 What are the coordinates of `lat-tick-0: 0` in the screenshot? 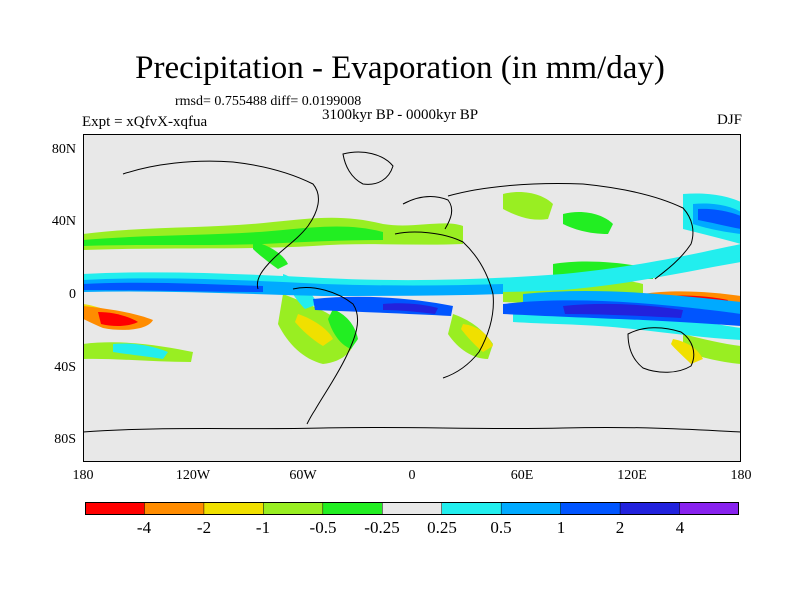 It's located at (72, 294).